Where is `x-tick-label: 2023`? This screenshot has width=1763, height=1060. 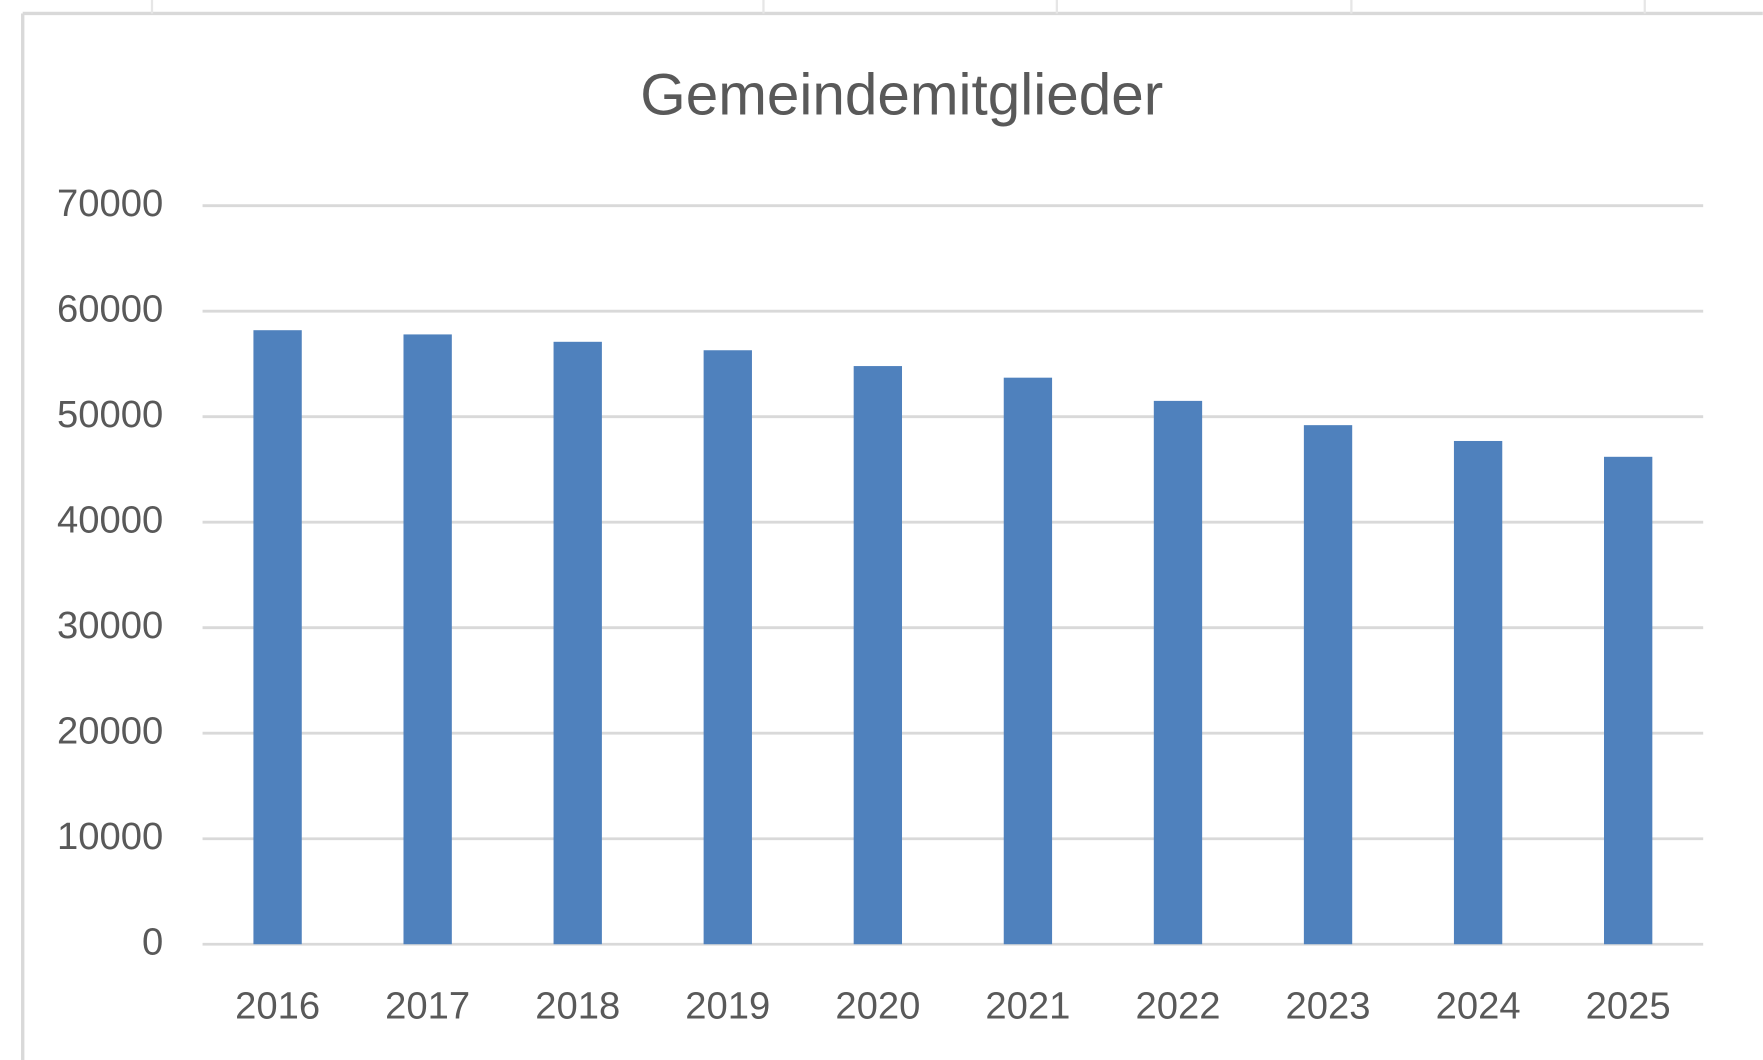
x-tick-label: 2023 is located at coordinates (1328, 1005).